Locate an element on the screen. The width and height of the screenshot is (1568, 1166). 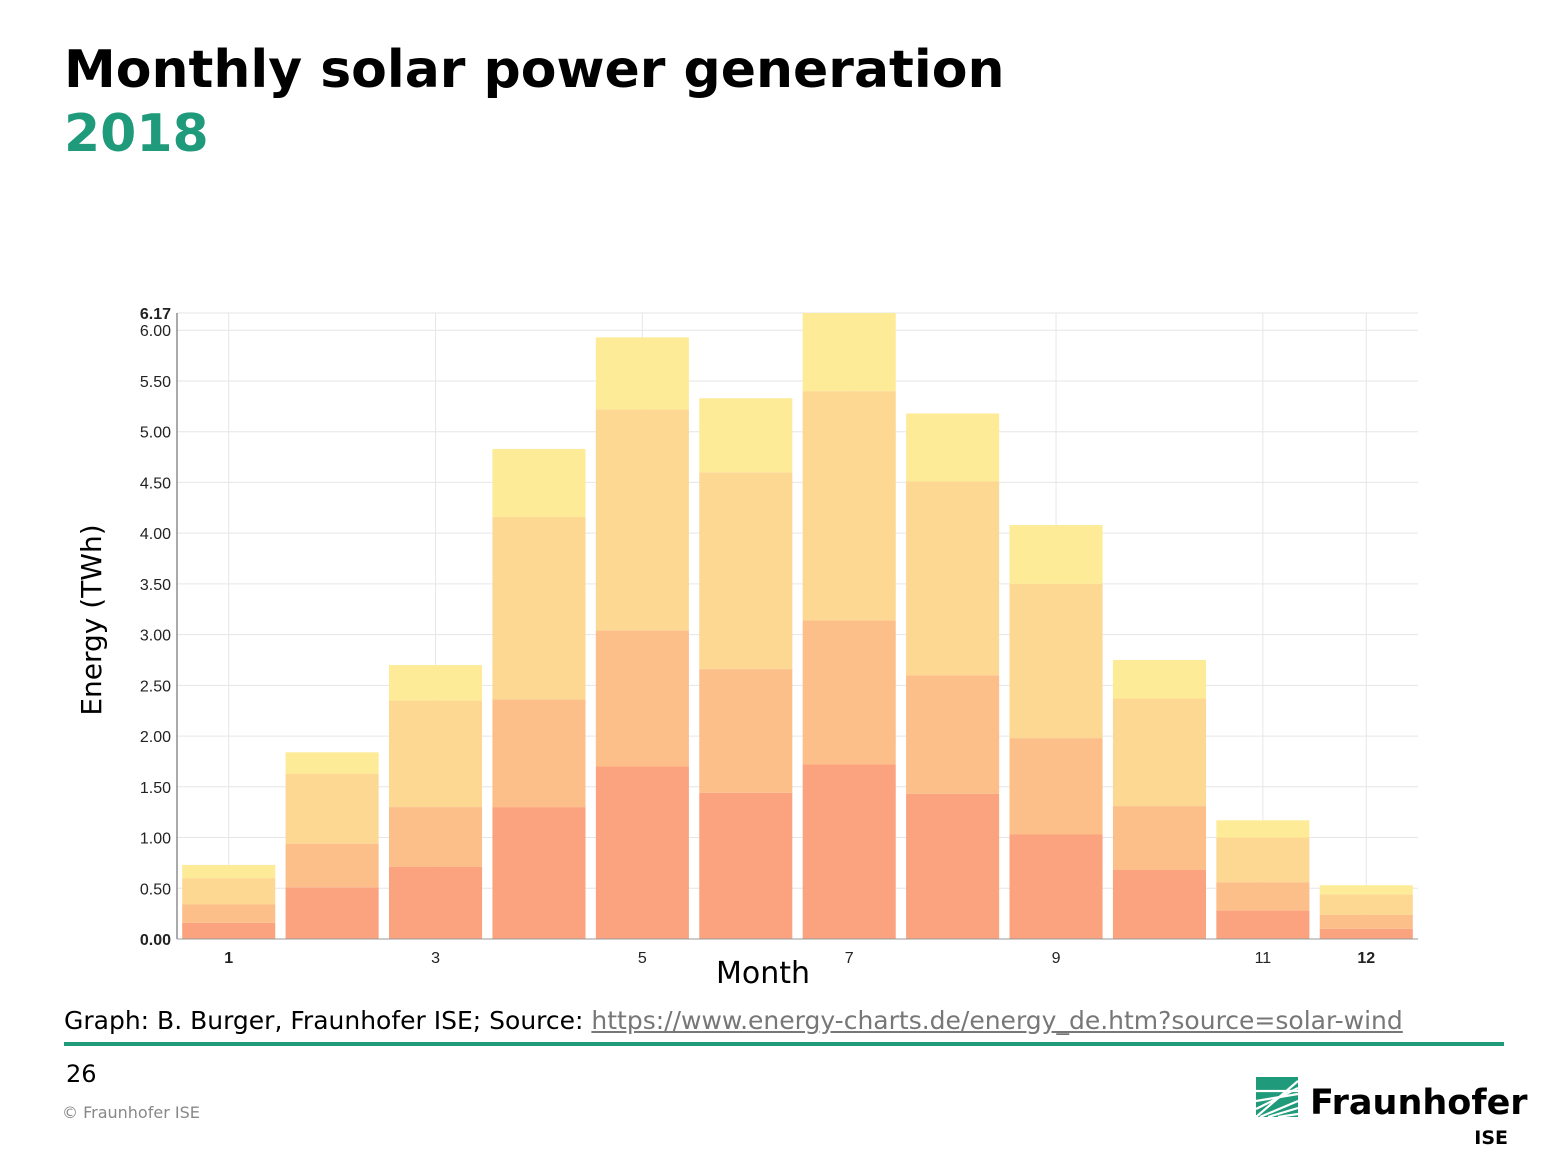
y-tick-label: 6.17 is located at coordinates (155, 314).